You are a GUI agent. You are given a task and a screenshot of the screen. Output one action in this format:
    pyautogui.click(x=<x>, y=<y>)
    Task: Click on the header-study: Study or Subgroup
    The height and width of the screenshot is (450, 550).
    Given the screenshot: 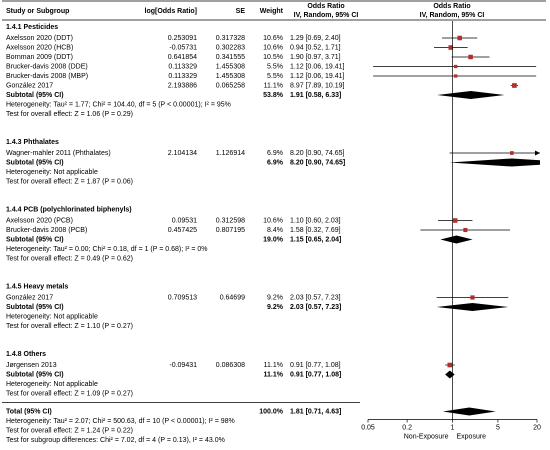 What is the action you would take?
    pyautogui.click(x=37, y=11)
    